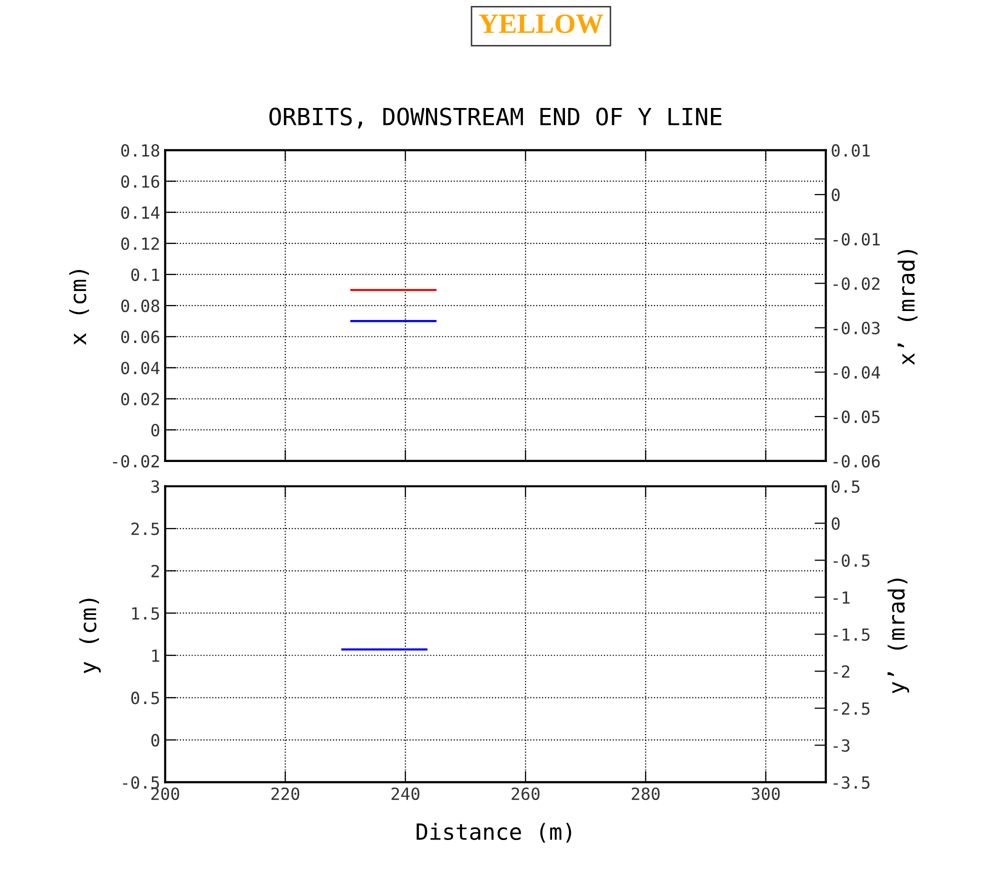 This screenshot has width=989, height=873. Describe the element at coordinates (766, 793) in the screenshot. I see `x-tick-label: 300` at that location.